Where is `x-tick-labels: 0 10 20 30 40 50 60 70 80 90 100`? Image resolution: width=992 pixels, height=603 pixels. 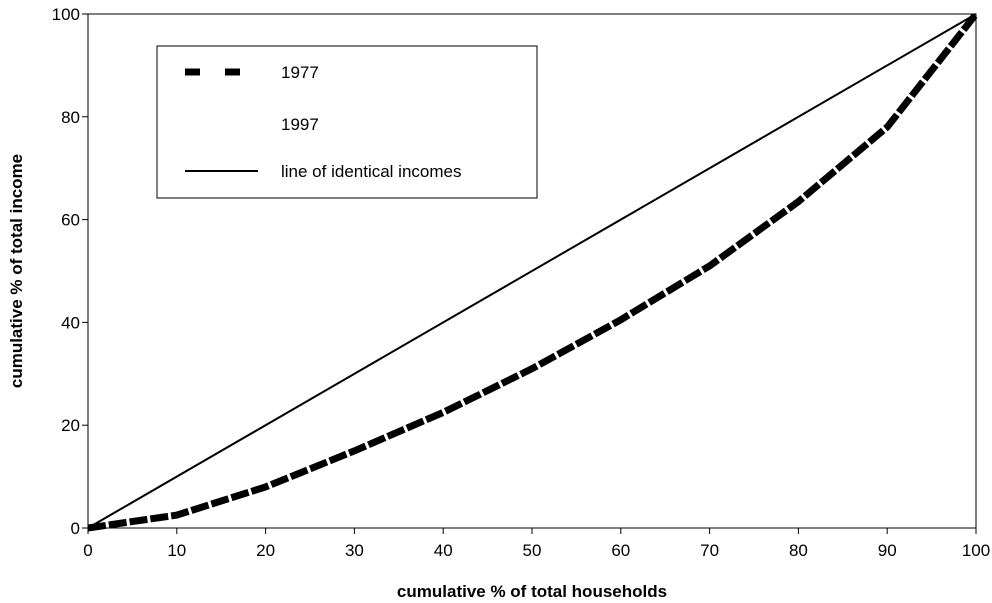 x-tick-labels: 0 10 20 30 40 50 60 70 80 90 100 is located at coordinates (536, 550).